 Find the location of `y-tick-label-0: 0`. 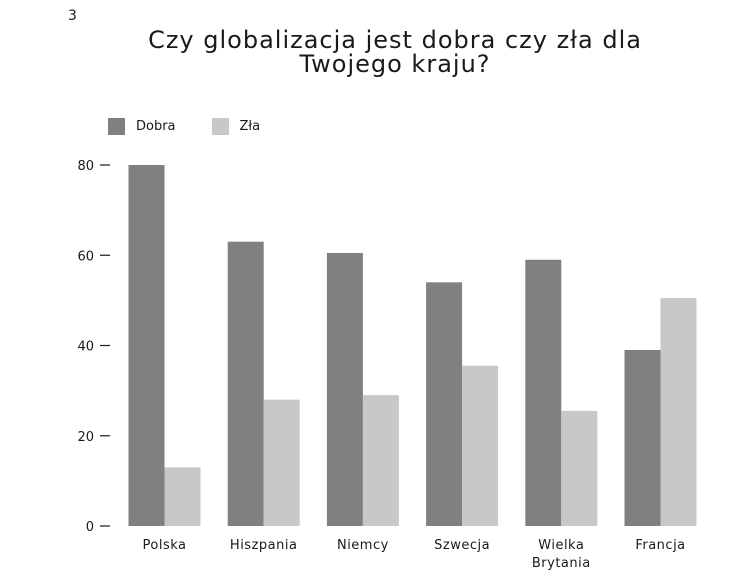

y-tick-label-0: 0 is located at coordinates (90, 527).